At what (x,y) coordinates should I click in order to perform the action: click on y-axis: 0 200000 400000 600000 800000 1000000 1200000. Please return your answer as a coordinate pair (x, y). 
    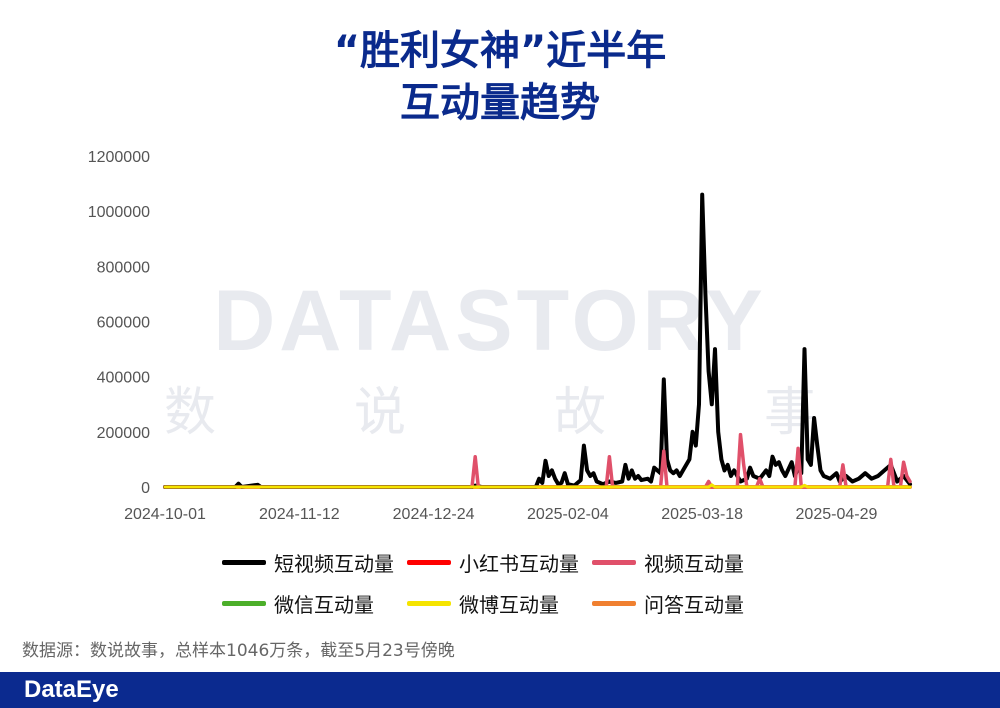
    Looking at the image, I should click on (119, 323).